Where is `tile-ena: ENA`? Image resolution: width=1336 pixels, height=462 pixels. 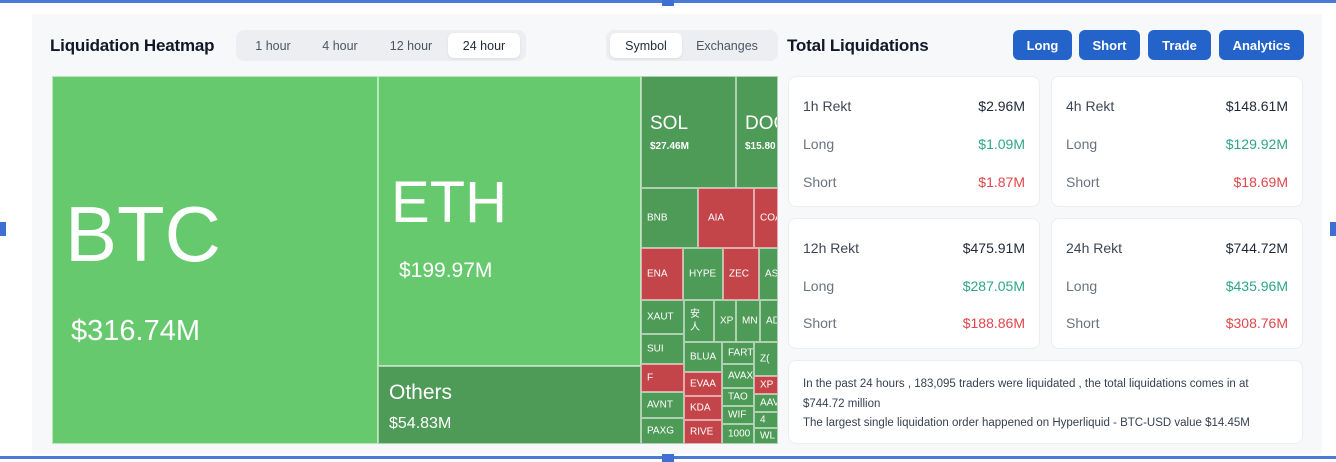
tile-ena: ENA is located at coordinates (662, 274).